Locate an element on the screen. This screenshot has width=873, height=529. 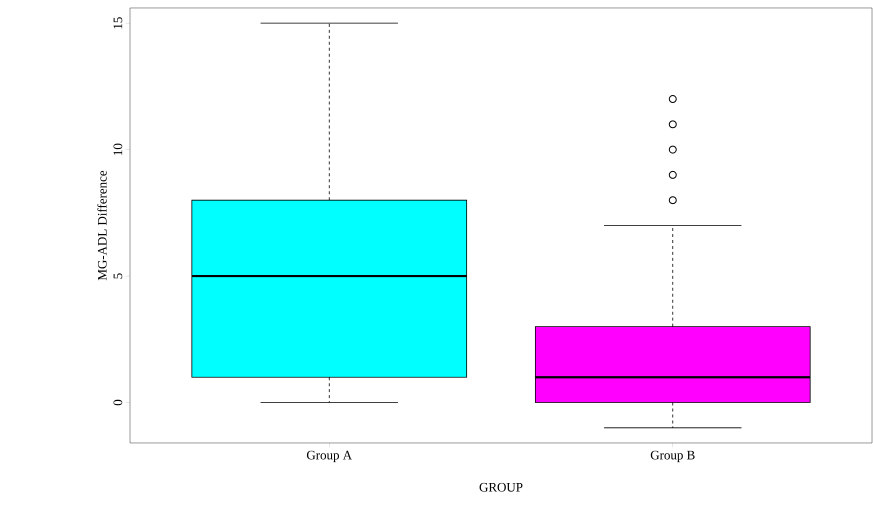
x-tick-label: Group A is located at coordinates (329, 456).